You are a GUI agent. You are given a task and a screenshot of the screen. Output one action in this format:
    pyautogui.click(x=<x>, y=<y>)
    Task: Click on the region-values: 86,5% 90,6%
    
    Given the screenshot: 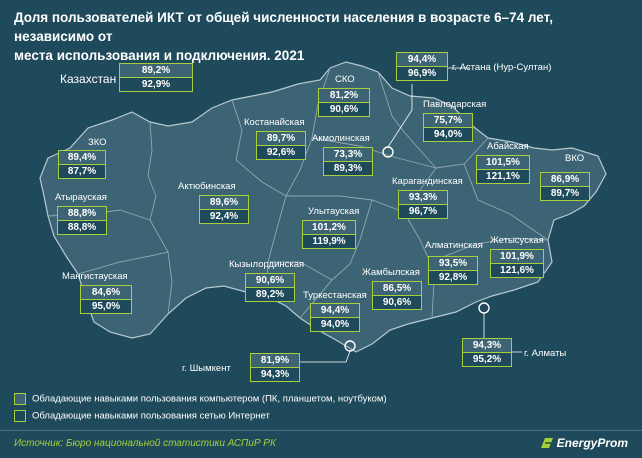 What is the action you would take?
    pyautogui.click(x=397, y=295)
    